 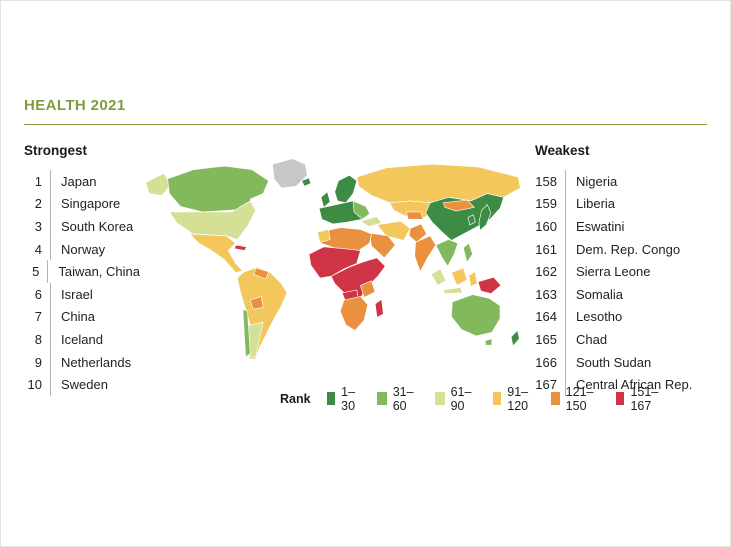 I want to click on legend-range: 61–90, so click(x=461, y=398).